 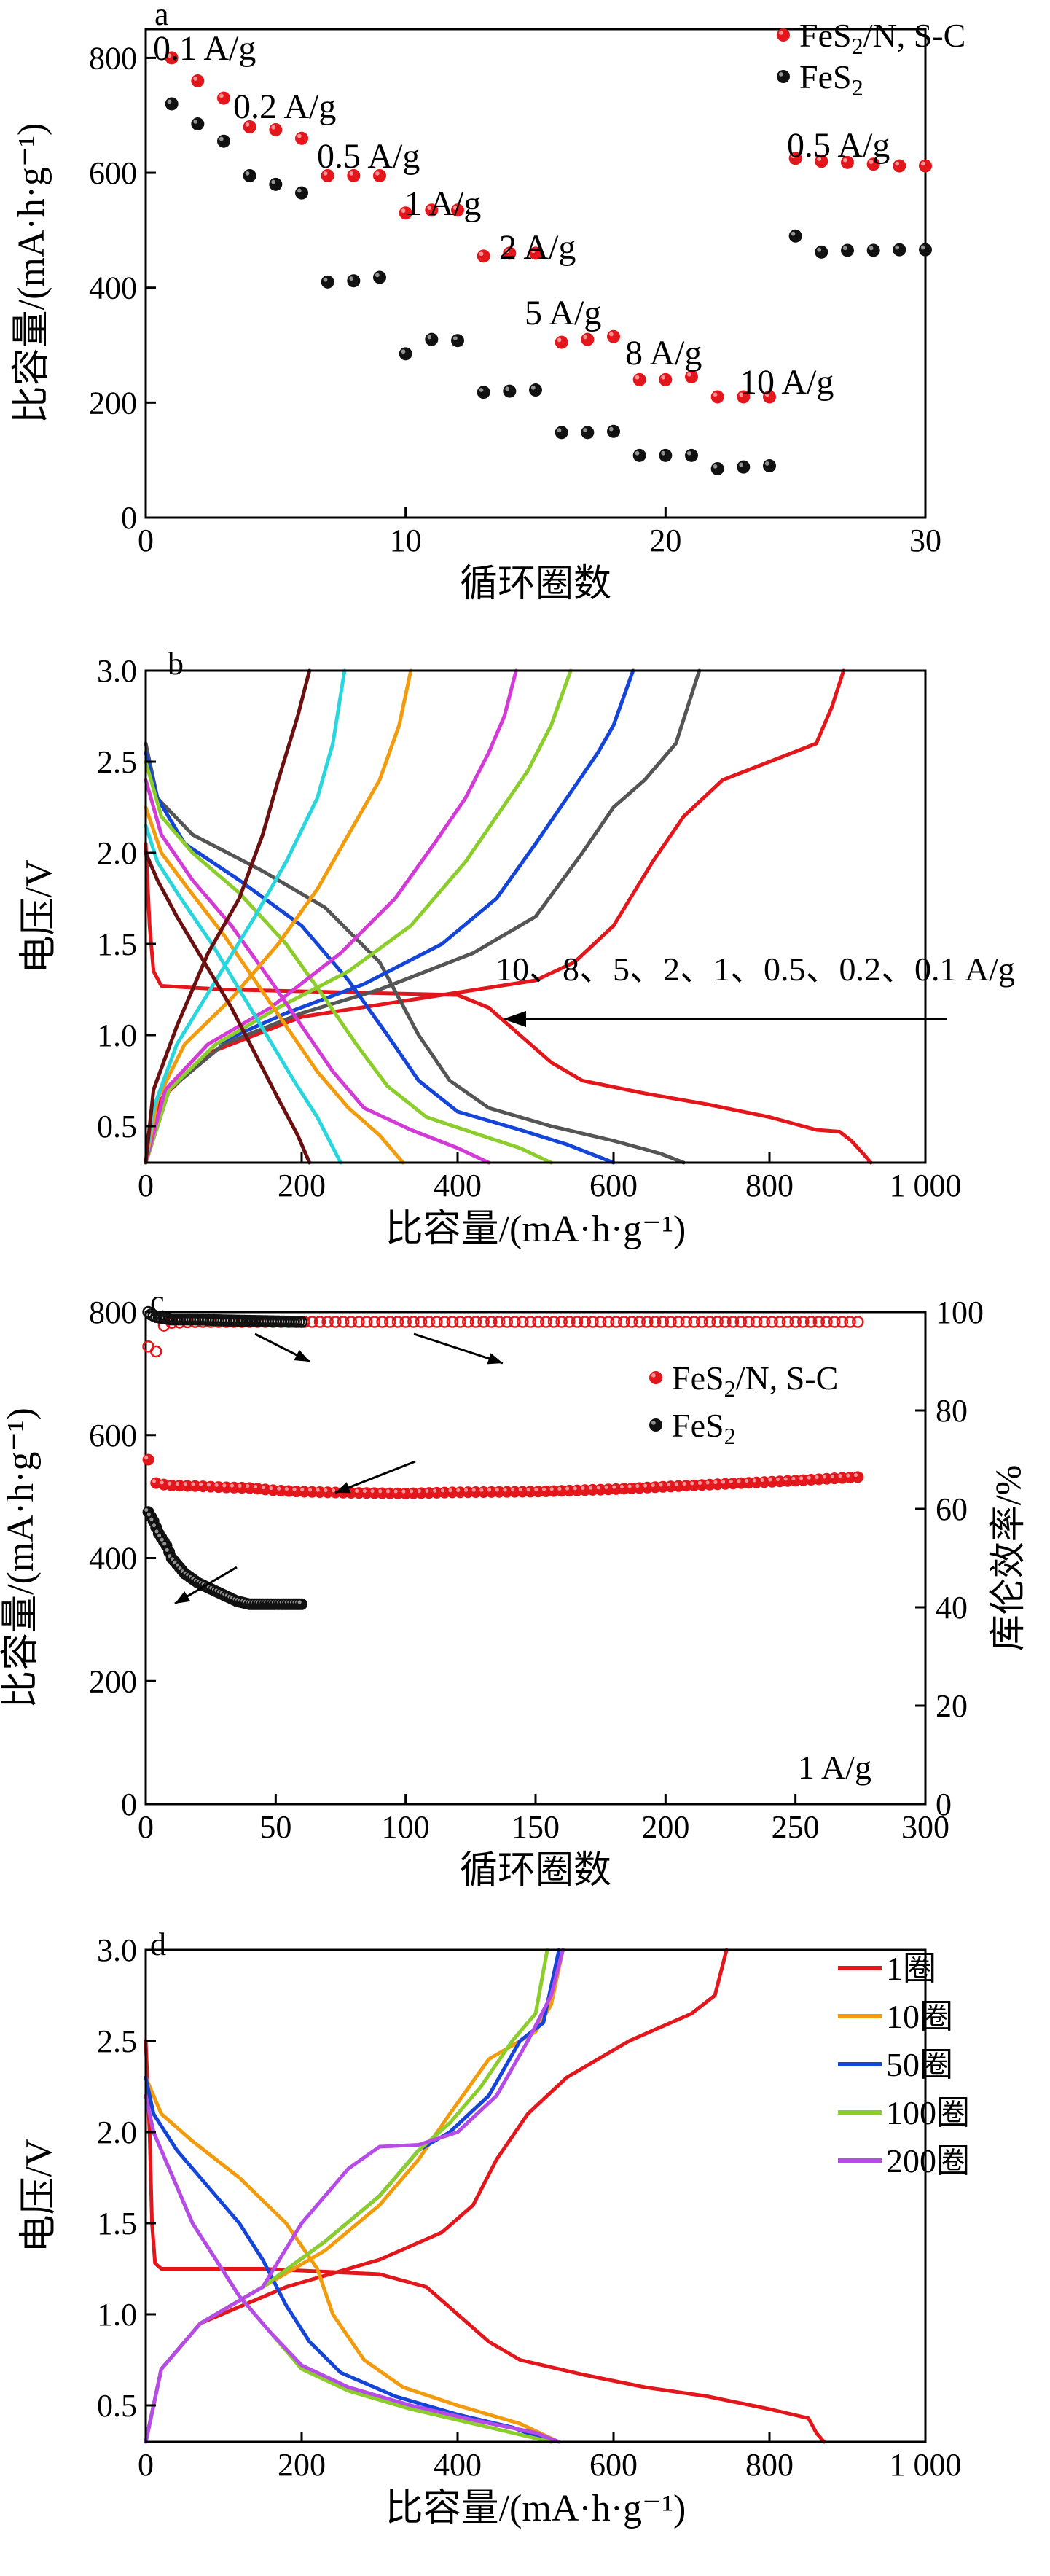 What do you see at coordinates (944, 1805) in the screenshot?
I see `y2-tick-label: 0` at bounding box center [944, 1805].